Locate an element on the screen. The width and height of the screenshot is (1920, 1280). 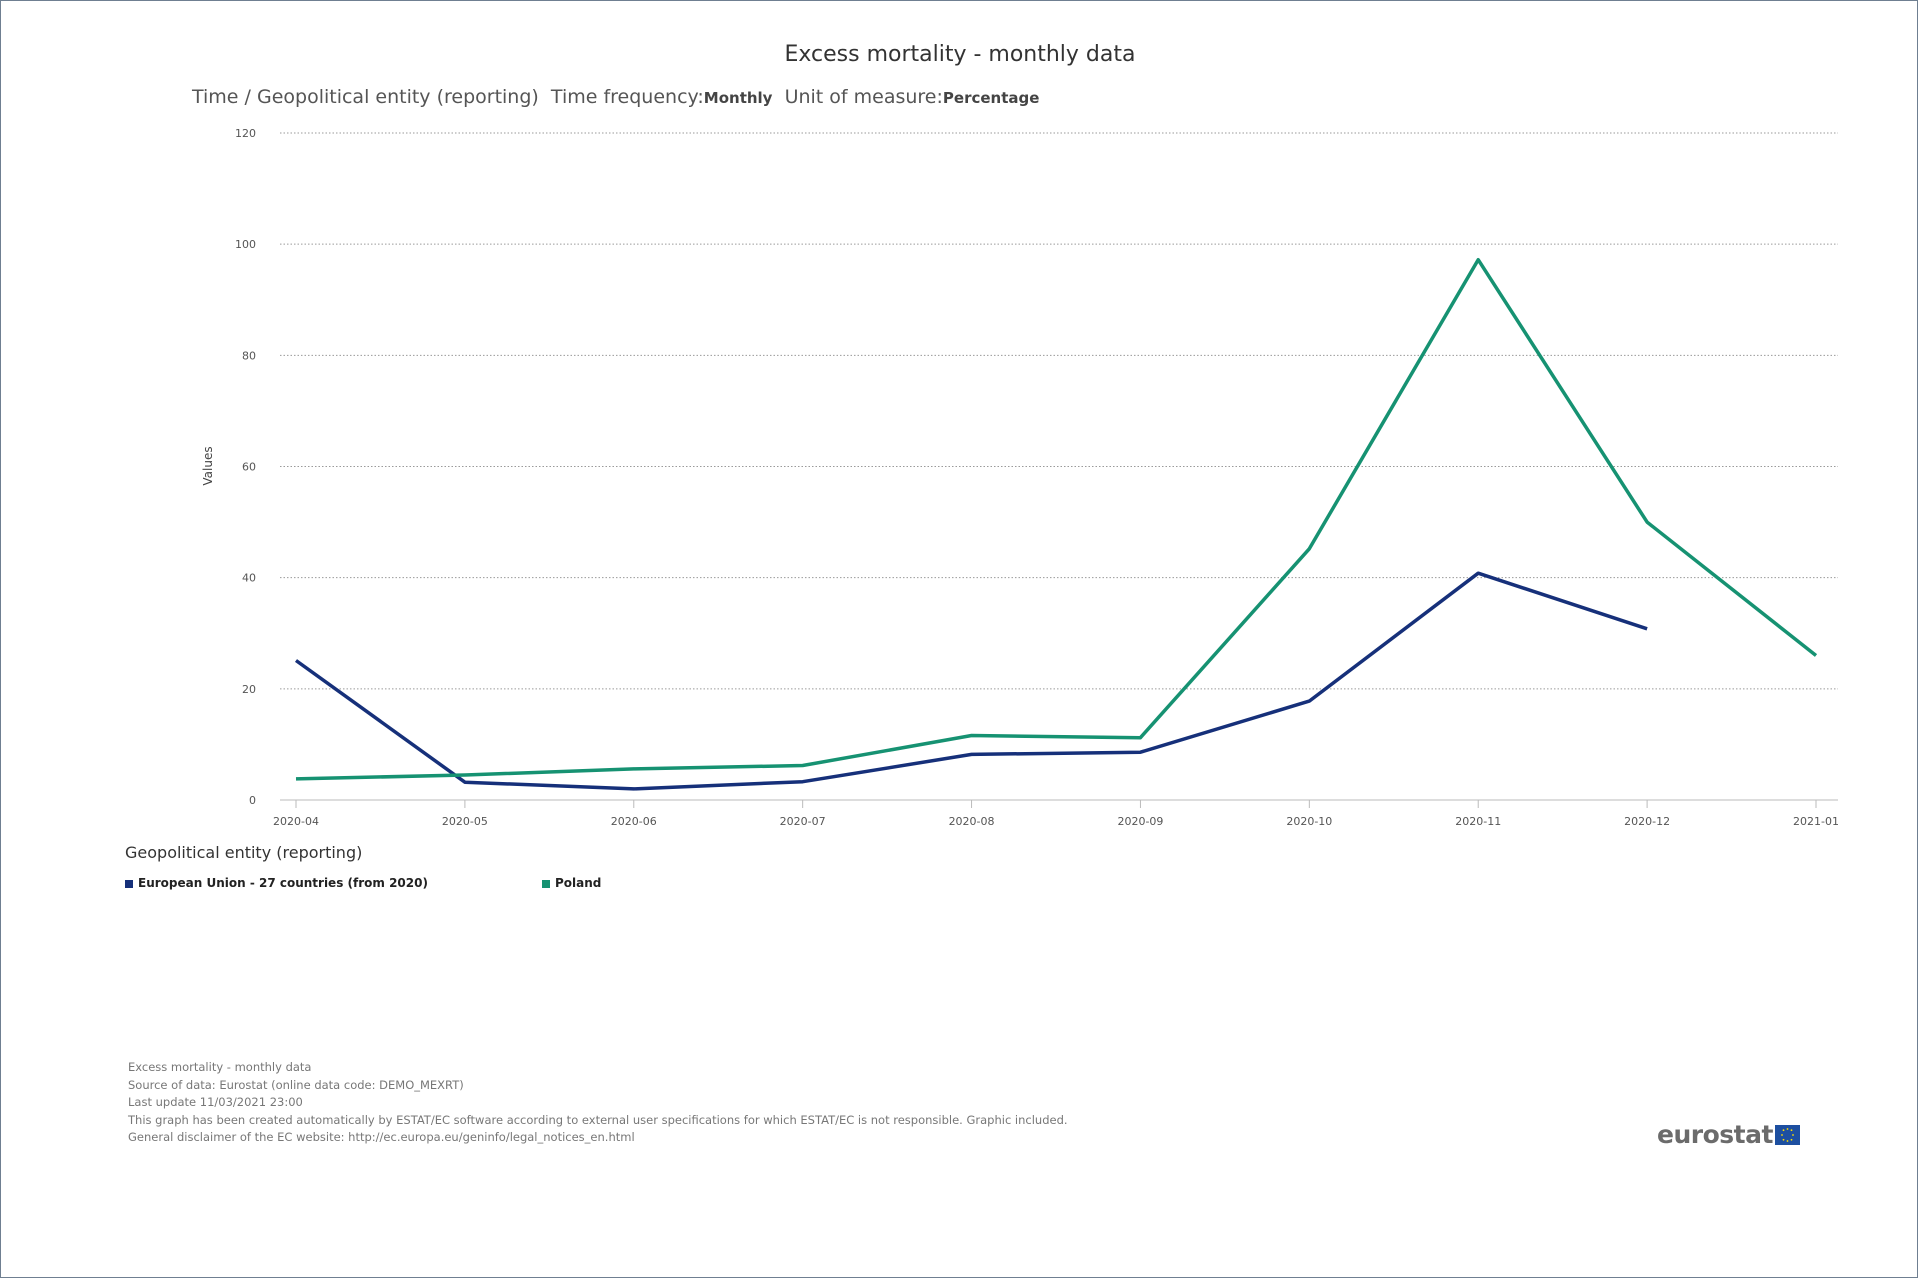
y-axis-label: Values is located at coordinates (208, 465).